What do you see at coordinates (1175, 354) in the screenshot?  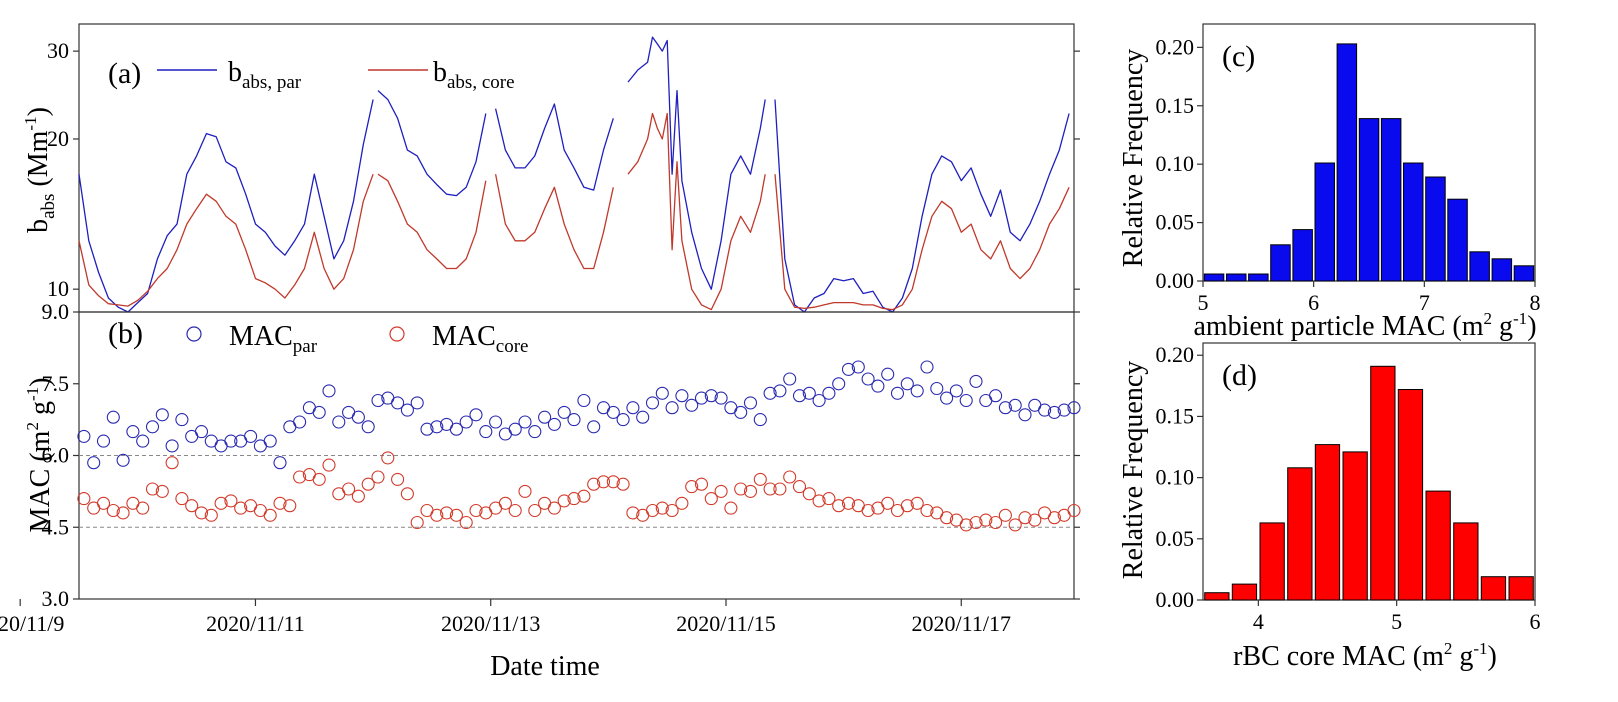 I see `y-tick-label-d: 0.20` at bounding box center [1175, 354].